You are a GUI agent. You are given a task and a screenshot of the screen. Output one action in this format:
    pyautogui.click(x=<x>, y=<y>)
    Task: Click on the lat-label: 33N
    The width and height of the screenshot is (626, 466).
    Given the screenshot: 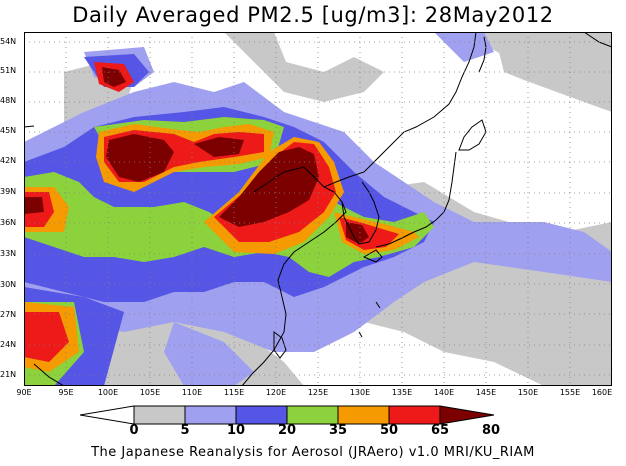 What is the action you would take?
    pyautogui.click(x=8, y=253)
    